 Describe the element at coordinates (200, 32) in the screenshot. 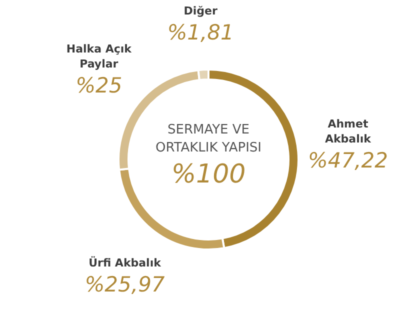

I see `data-label: %1,81` at that location.